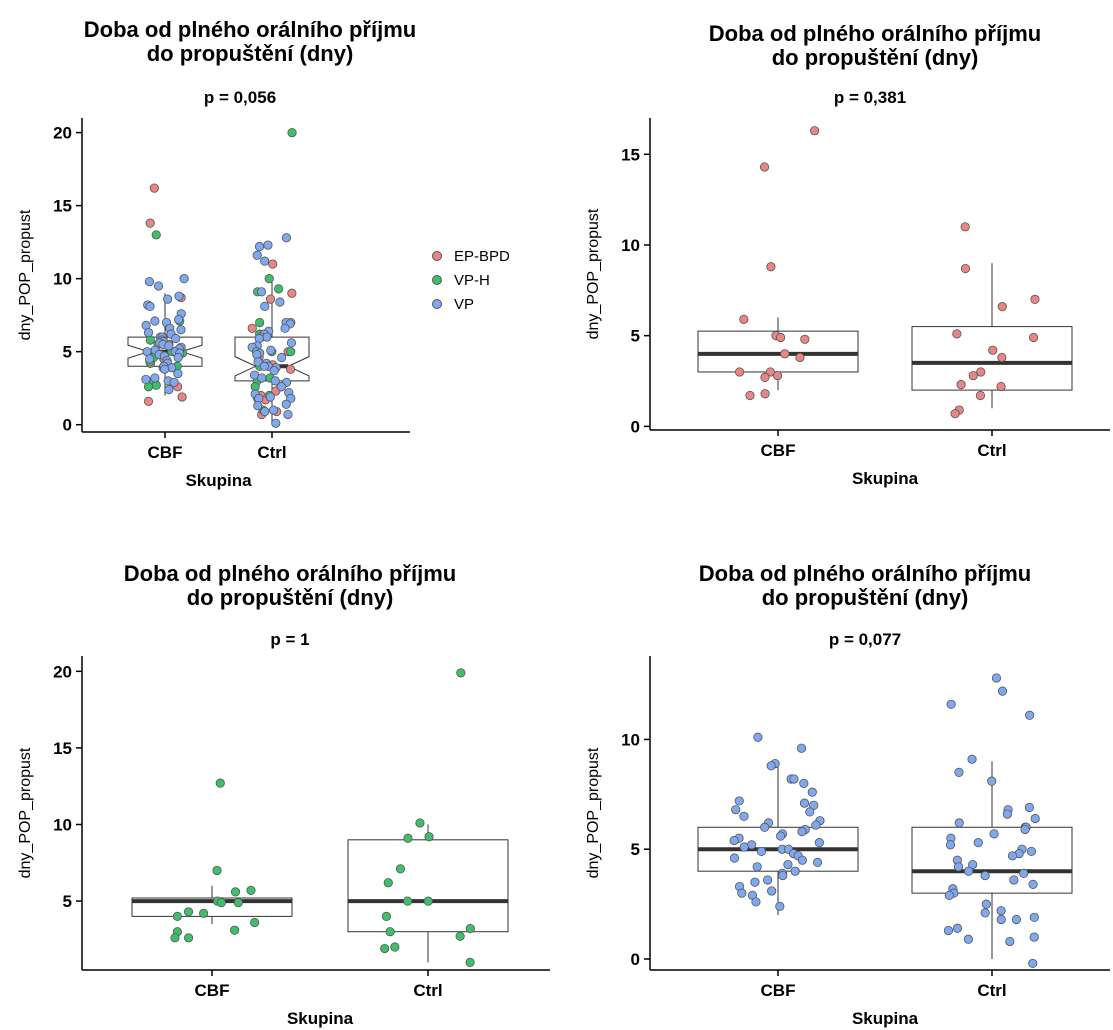 This screenshot has height=1030, width=1113. What do you see at coordinates (870, 97) in the screenshot?
I see `p-value-label: p = 0,381` at bounding box center [870, 97].